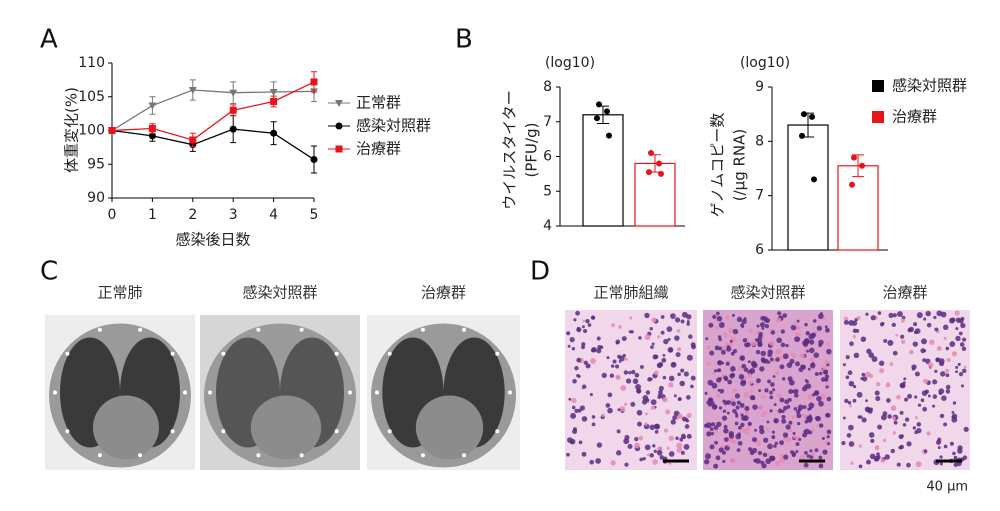 This screenshot has height=511, width=1000. I want to click on x-tick-label: 4, so click(273, 215).